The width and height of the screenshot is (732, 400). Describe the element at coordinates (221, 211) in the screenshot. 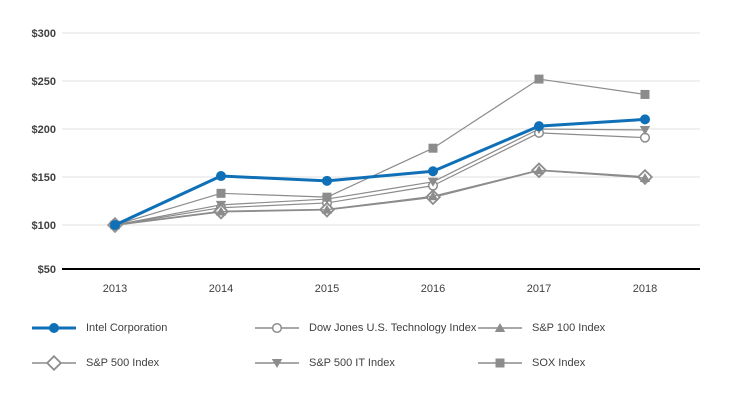

I see `marker-s-p-100-index-2014` at that location.